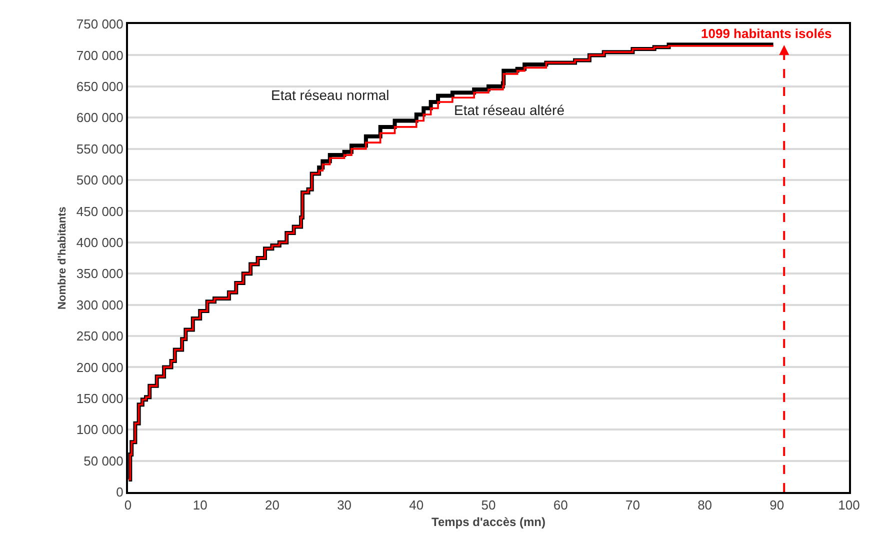 The image size is (872, 545). What do you see at coordinates (100, 24) in the screenshot?
I see `y-tick-label: 750 000` at bounding box center [100, 24].